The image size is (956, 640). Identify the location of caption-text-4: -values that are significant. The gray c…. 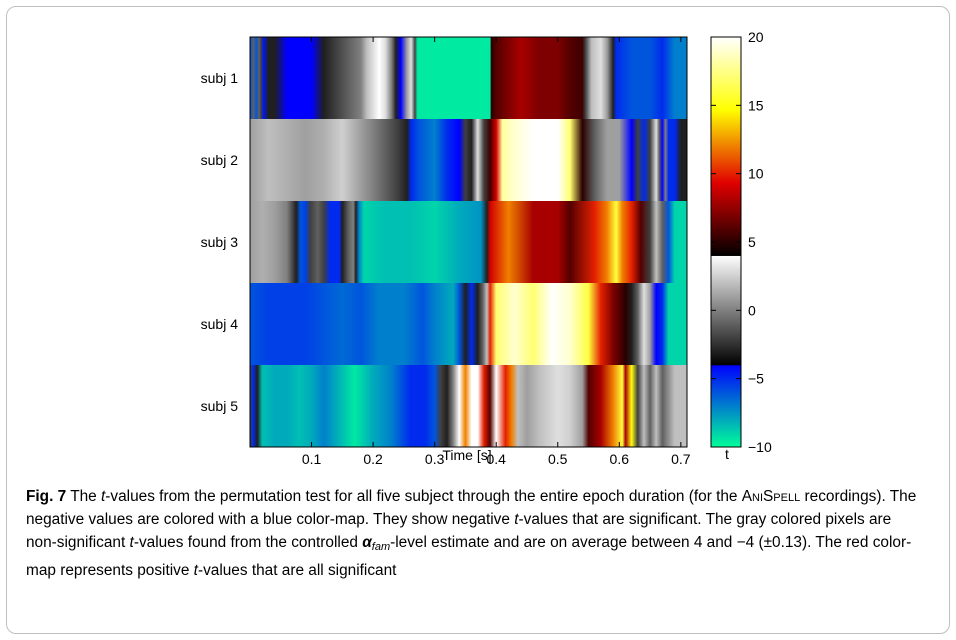
(459, 531).